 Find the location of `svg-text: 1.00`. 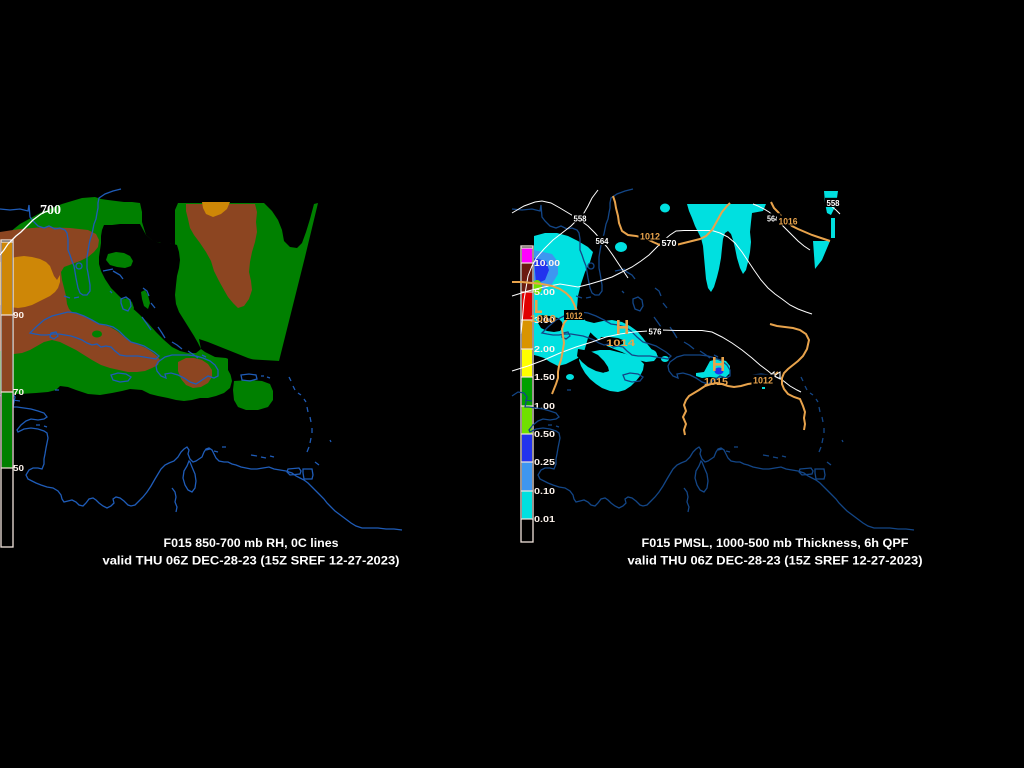

svg-text: 1.00 is located at coordinates (545, 406).